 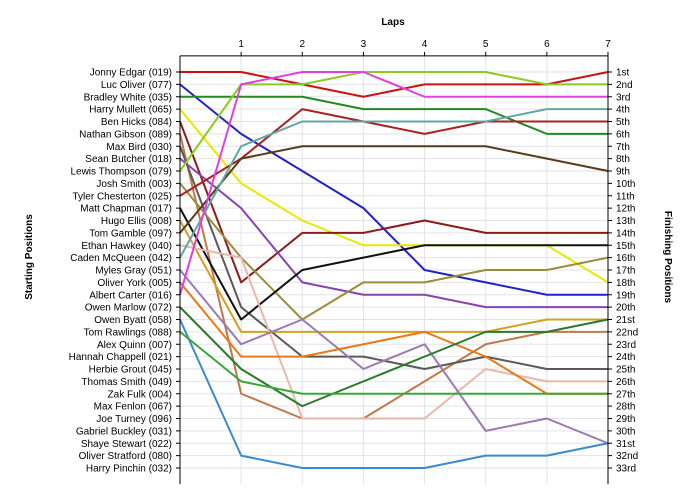 What do you see at coordinates (134, 419) in the screenshot?
I see `starting-position-label: Joe Turney (096)` at bounding box center [134, 419].